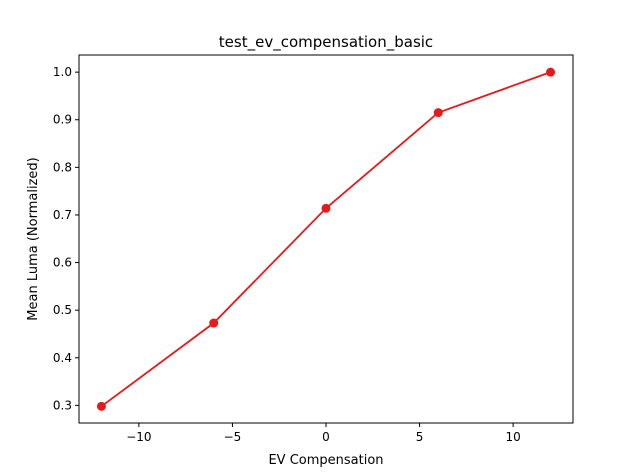  I want to click on x-tick-label: 10, so click(512, 437).